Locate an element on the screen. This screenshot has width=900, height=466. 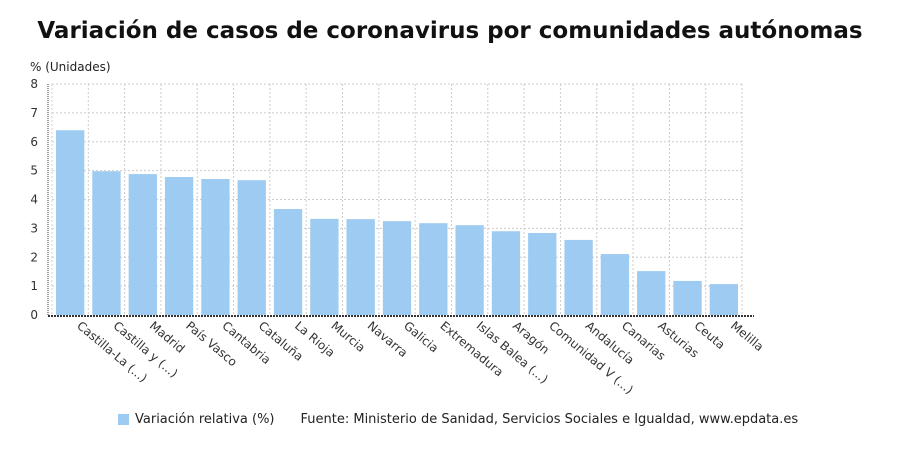
y-tick-label: 7 is located at coordinates (34, 113).